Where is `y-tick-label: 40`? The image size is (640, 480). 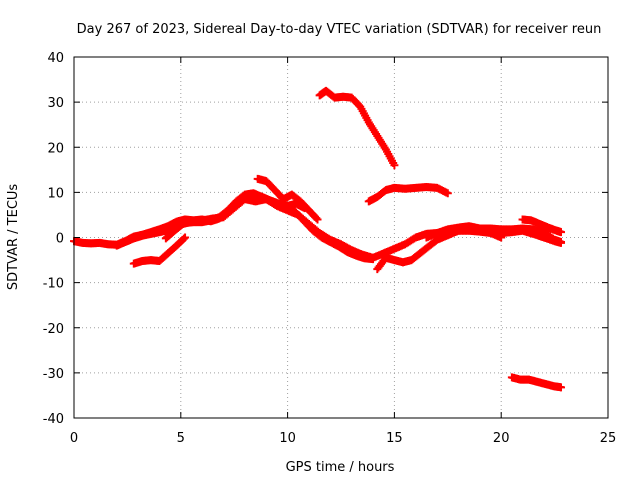 y-tick-label: 40 is located at coordinates (55, 58).